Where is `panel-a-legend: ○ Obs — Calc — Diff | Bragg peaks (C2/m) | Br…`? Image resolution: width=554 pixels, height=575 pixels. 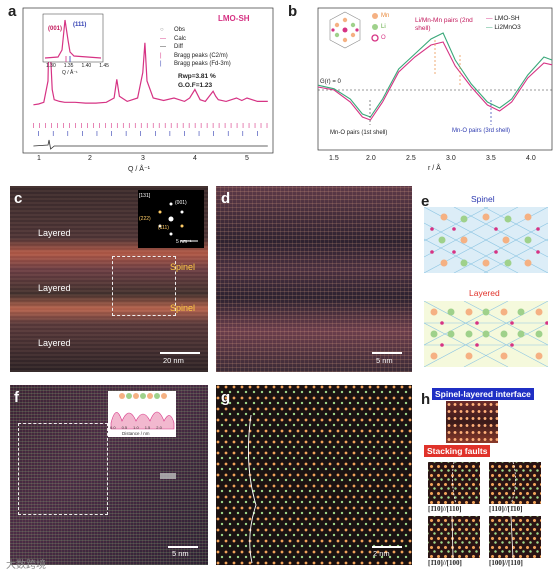 panel-a-legend: ○ Obs — Calc — Diff | Bragg peaks (C2/m) | Br… is located at coordinates (195, 47).